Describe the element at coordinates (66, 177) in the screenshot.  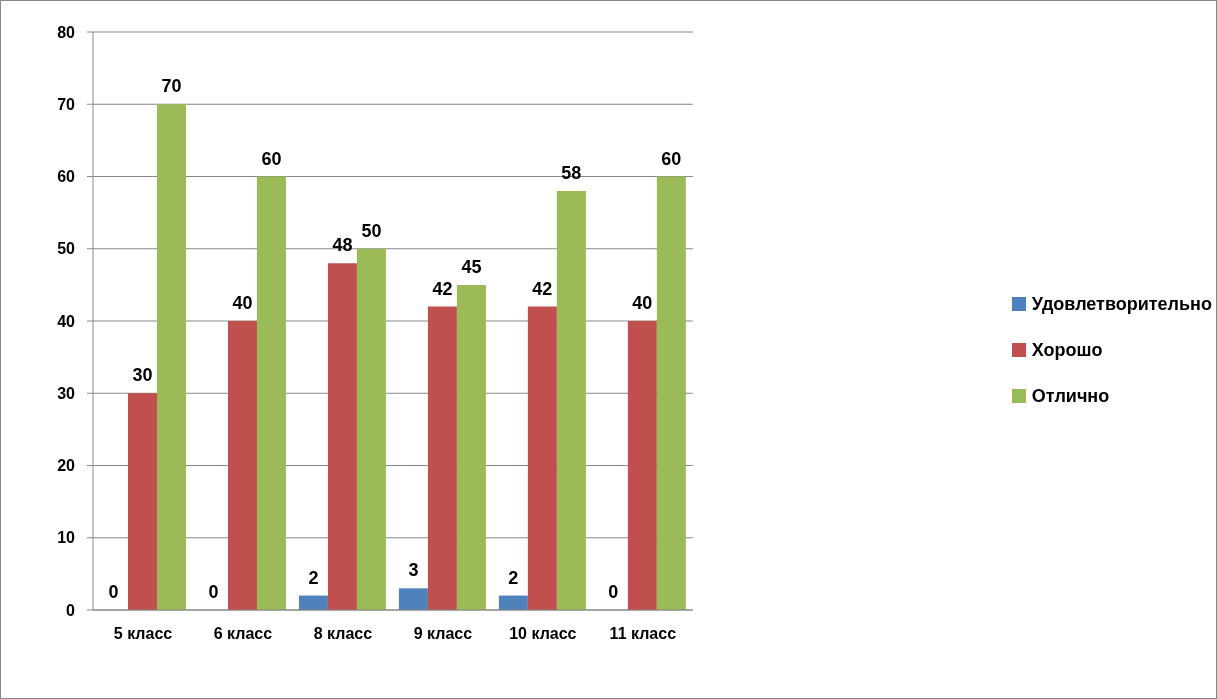
I see `y-tick-label: 60` at that location.